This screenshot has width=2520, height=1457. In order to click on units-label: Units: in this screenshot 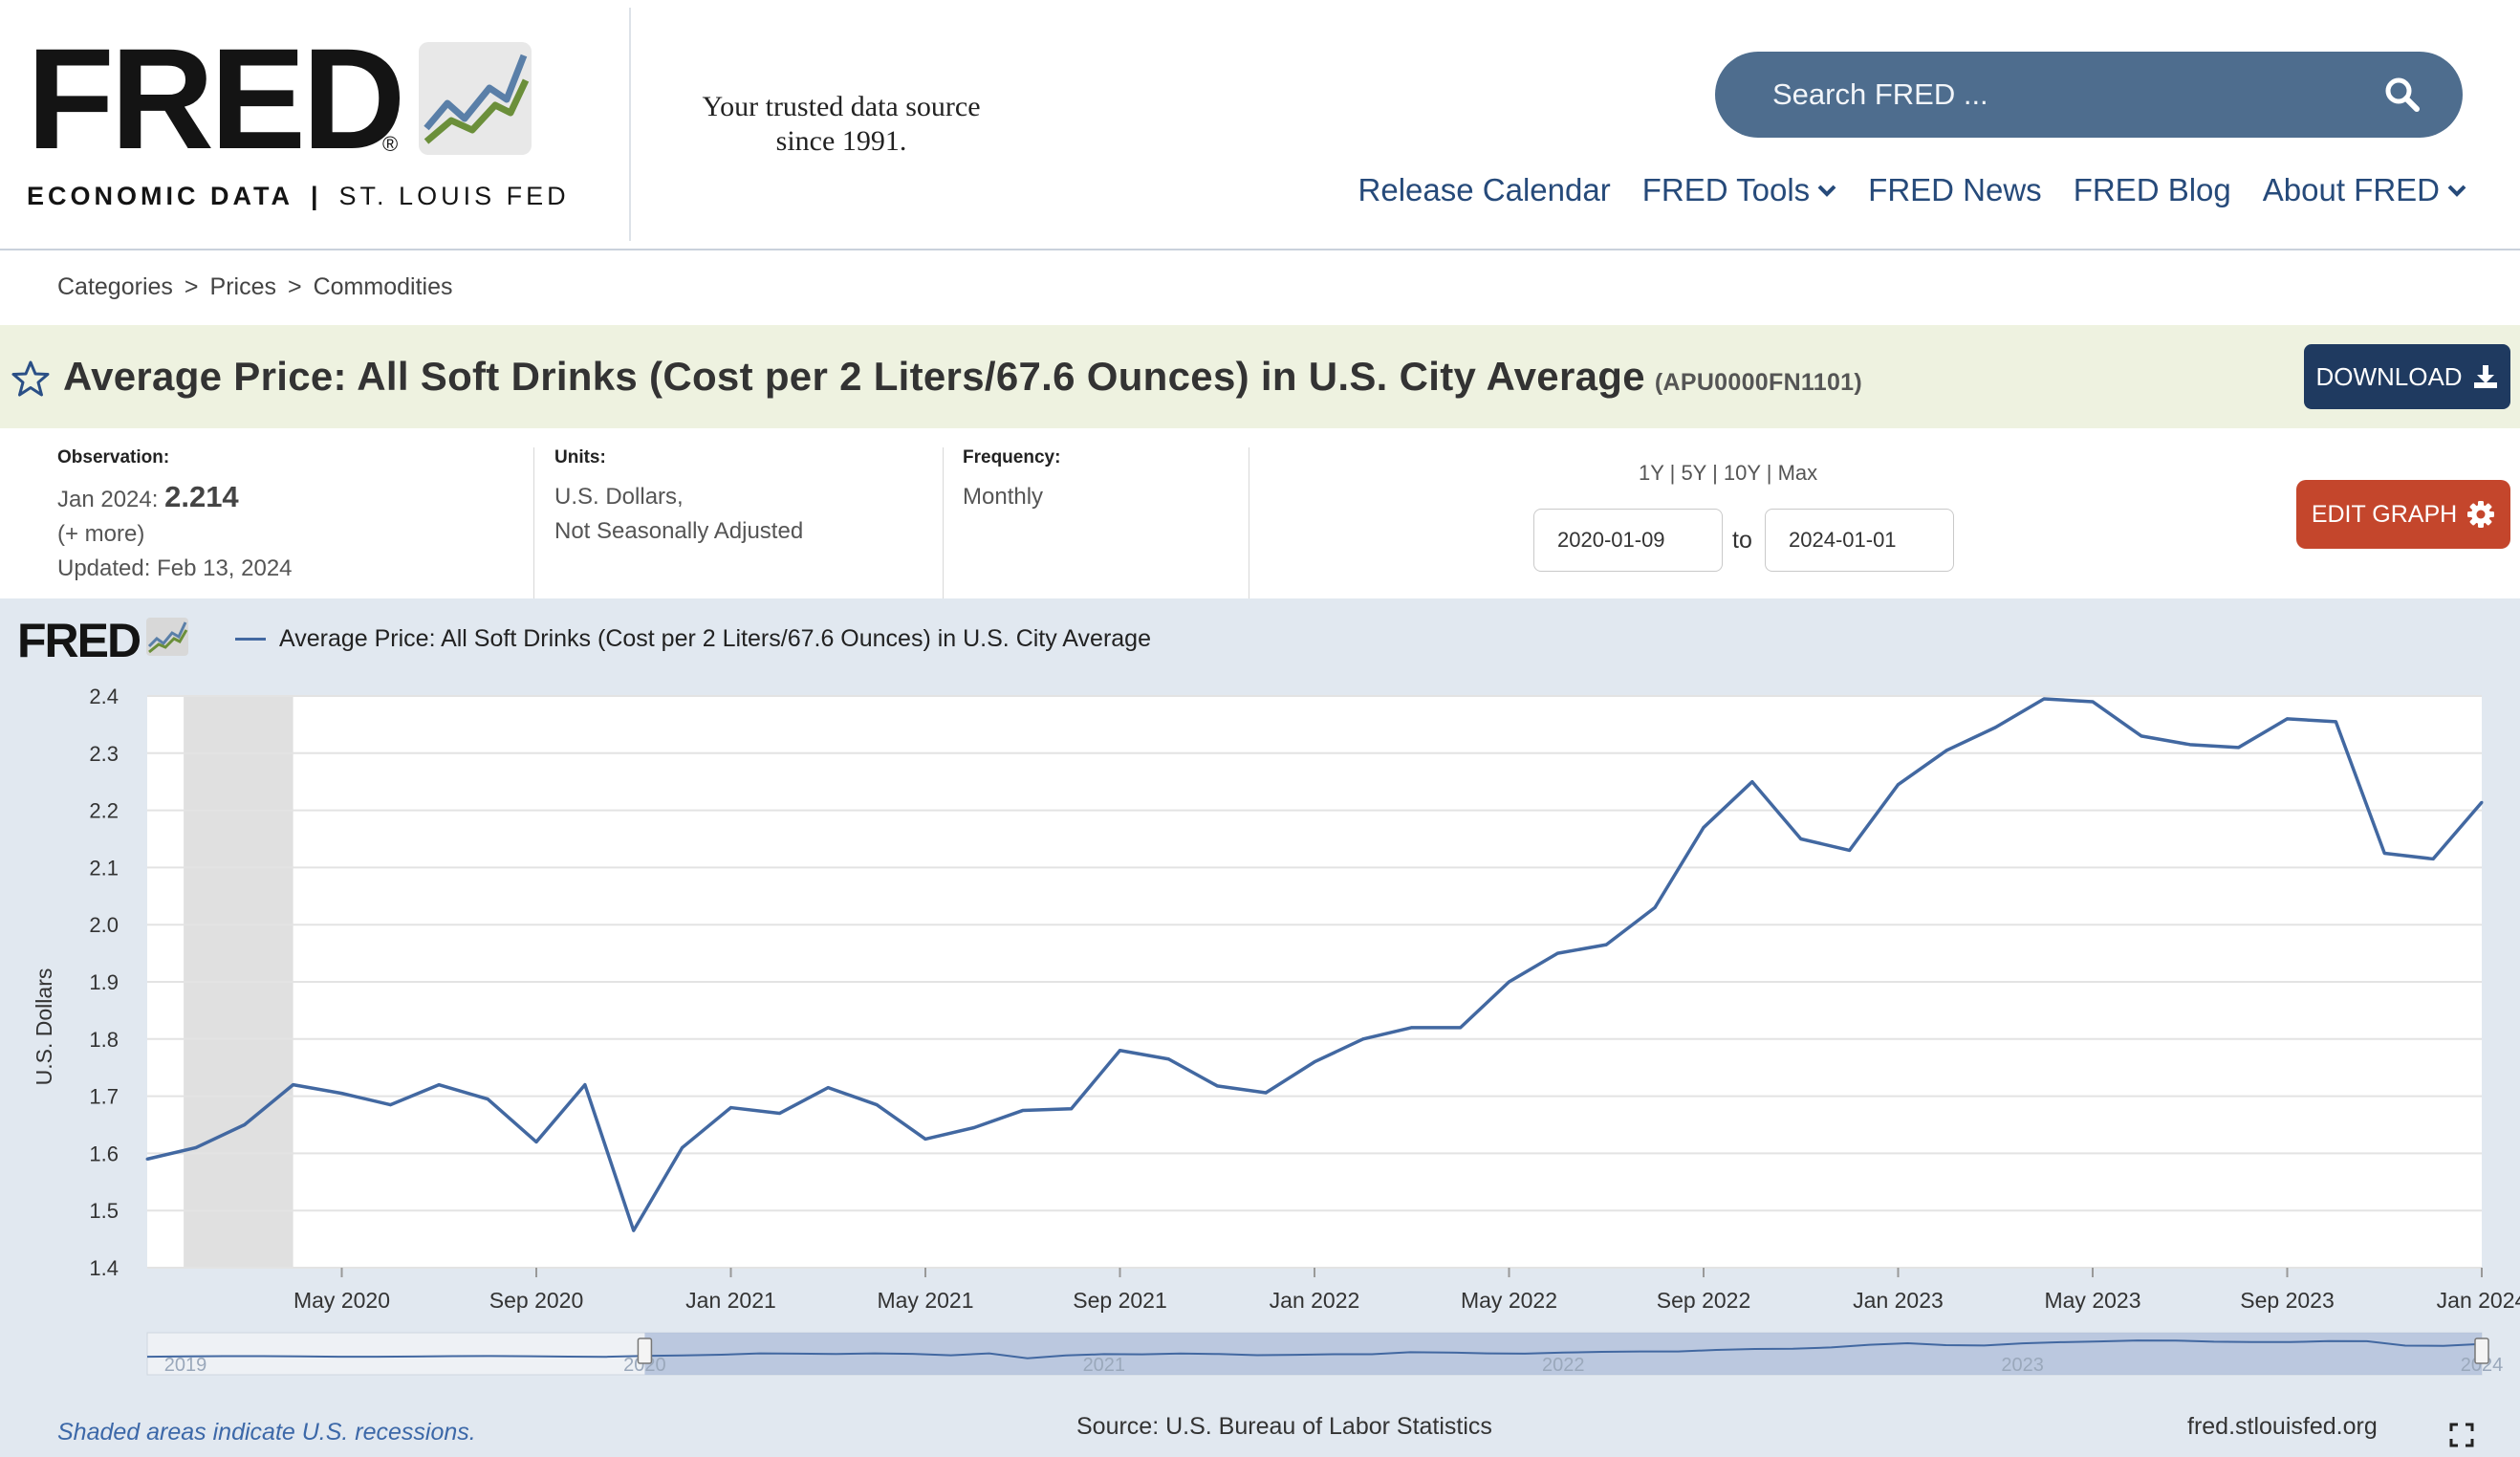, I will do `click(580, 458)`.